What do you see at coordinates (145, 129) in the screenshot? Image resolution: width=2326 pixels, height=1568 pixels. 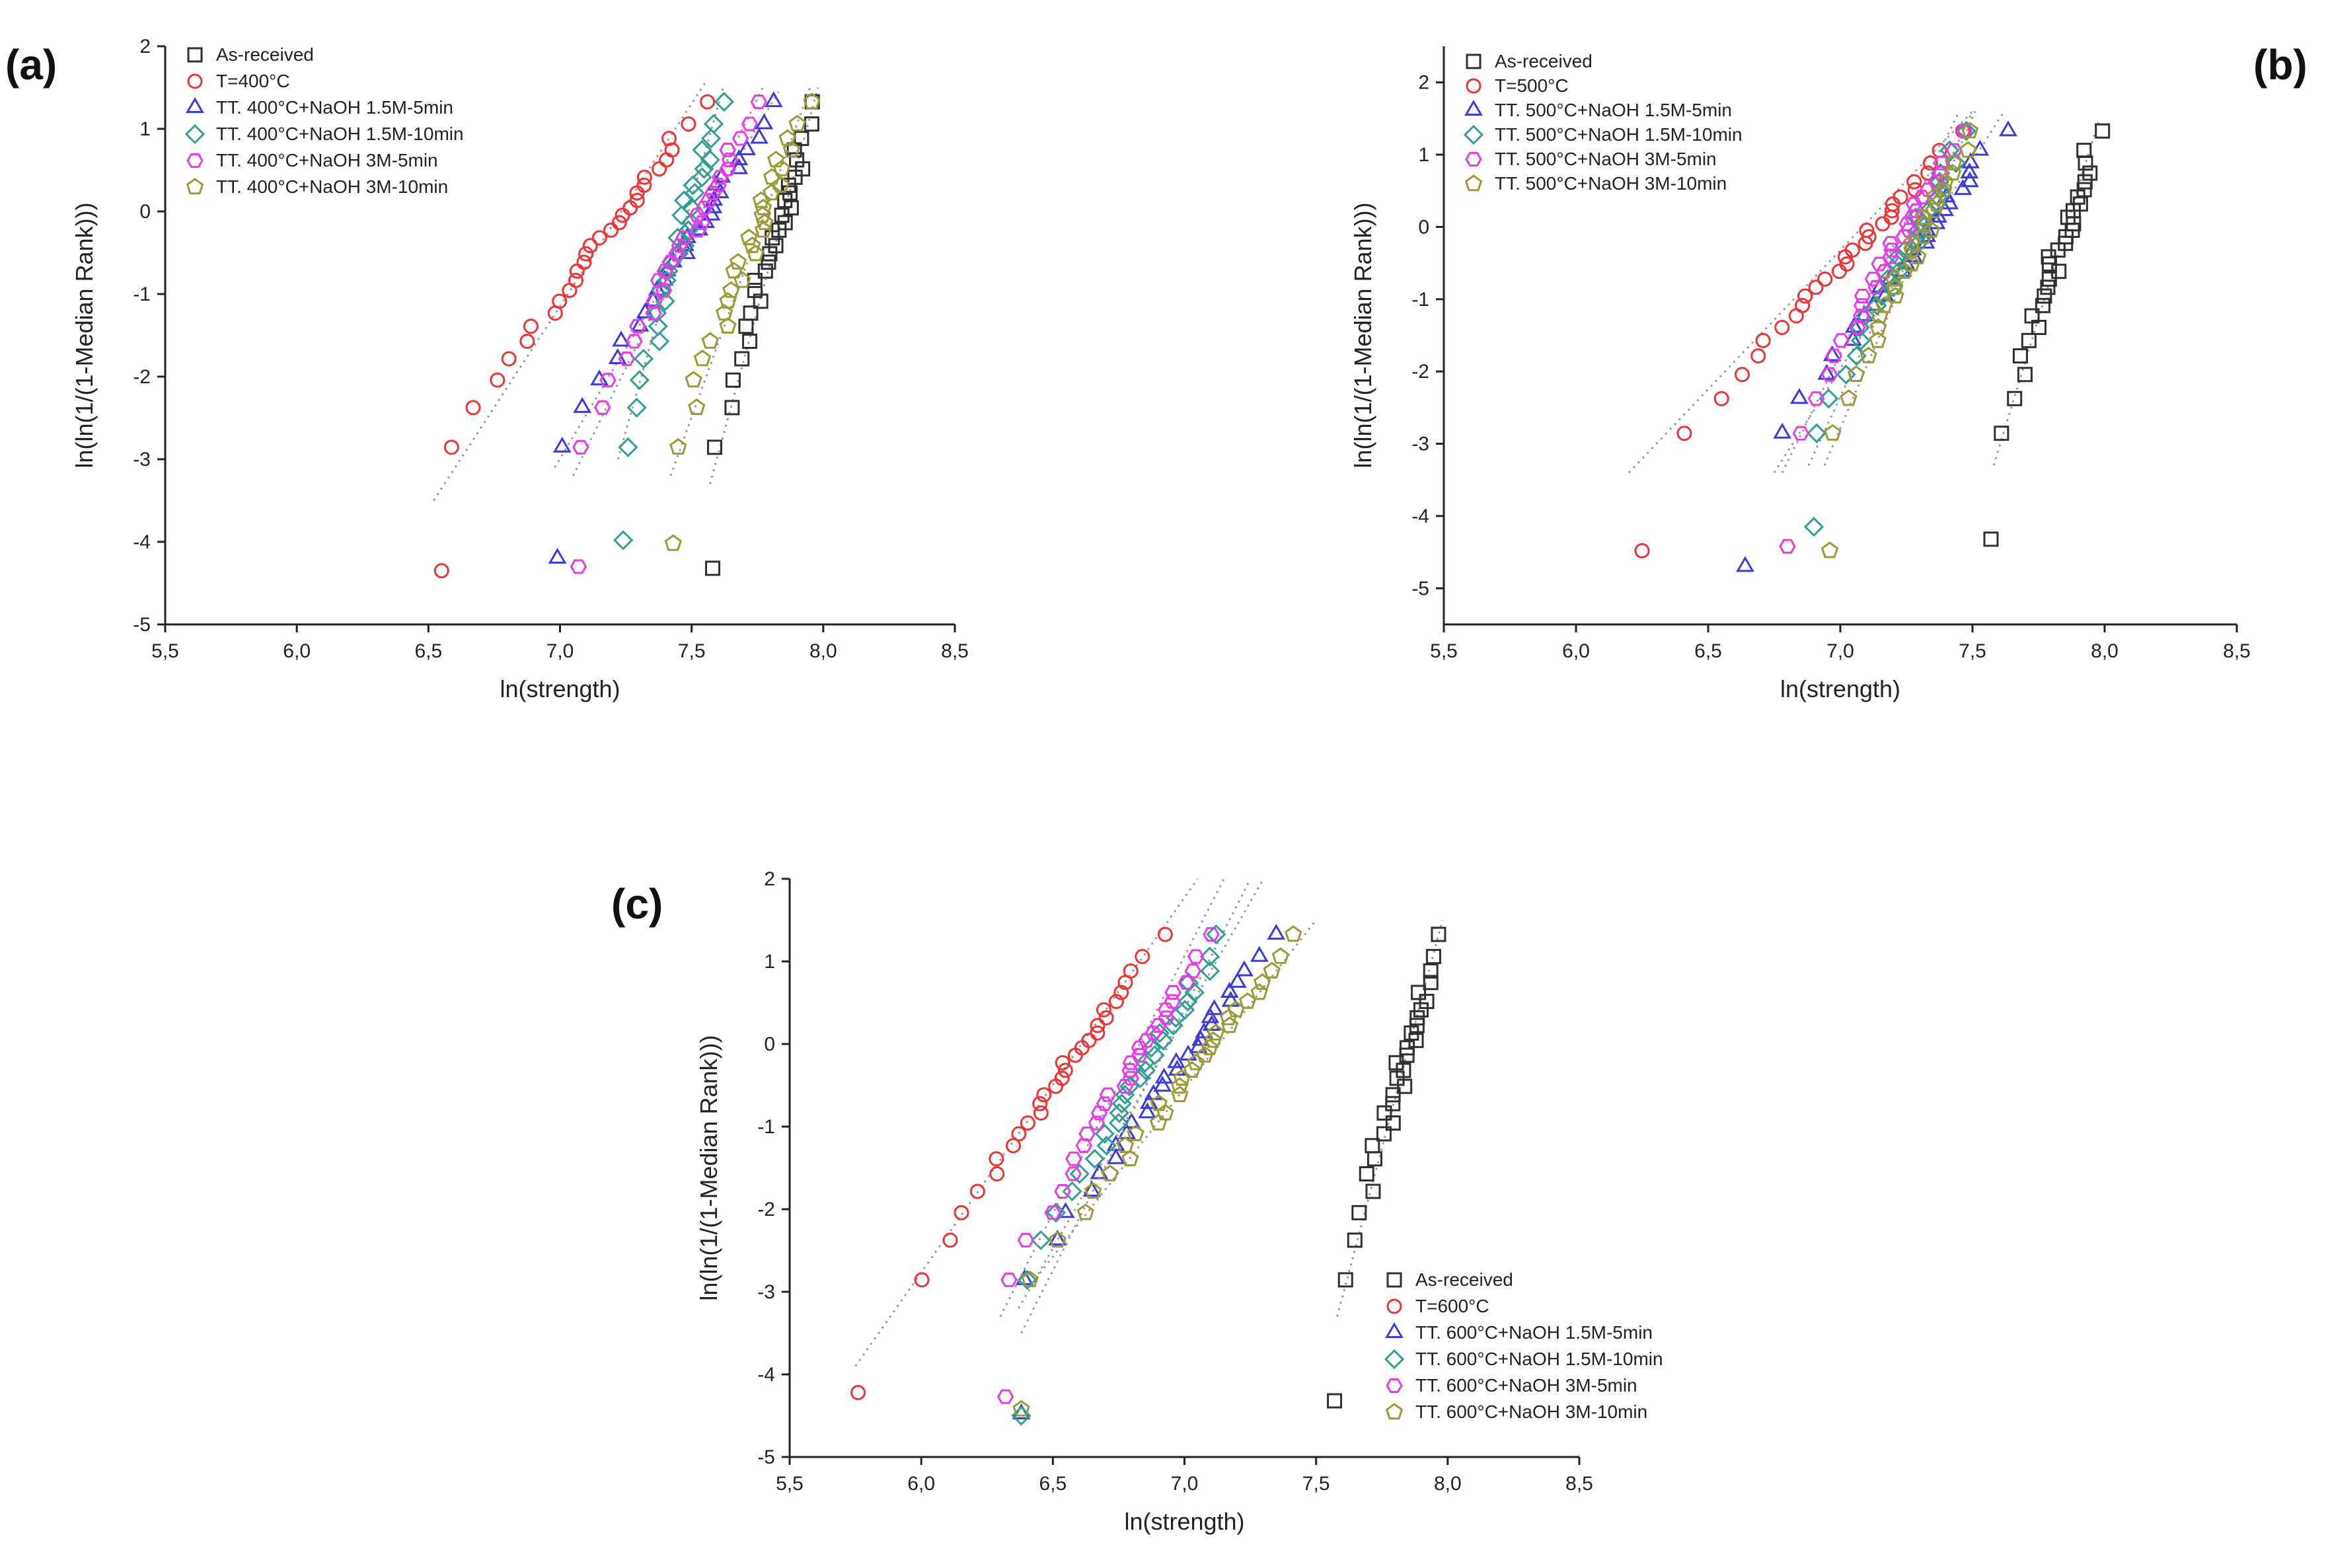 I see `y-tick-label: 1` at bounding box center [145, 129].